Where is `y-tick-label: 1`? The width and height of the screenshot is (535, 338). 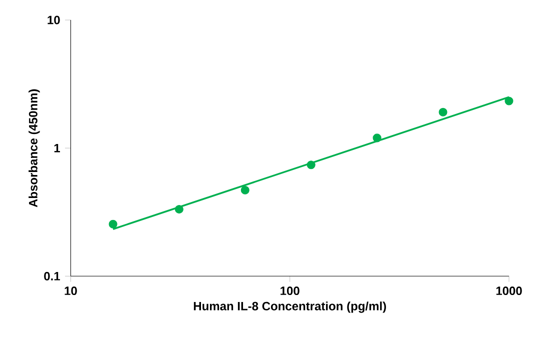 y-tick-label: 1 is located at coordinates (57, 148).